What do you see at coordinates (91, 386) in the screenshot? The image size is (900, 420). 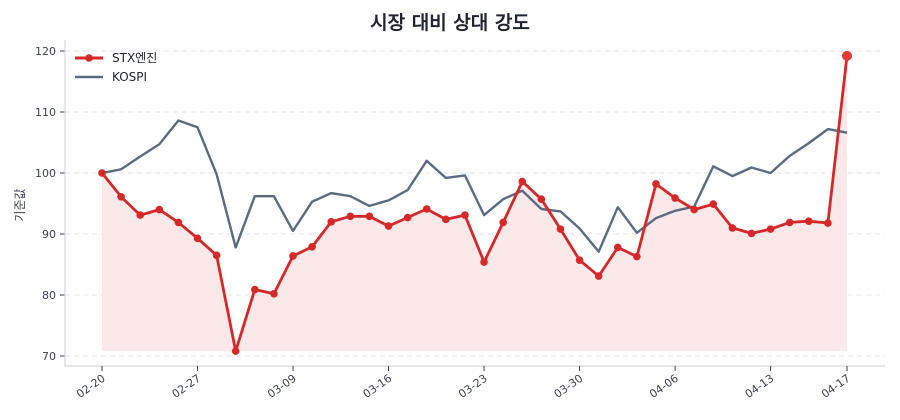 I see `x-tick-label: 02-20` at bounding box center [91, 386].